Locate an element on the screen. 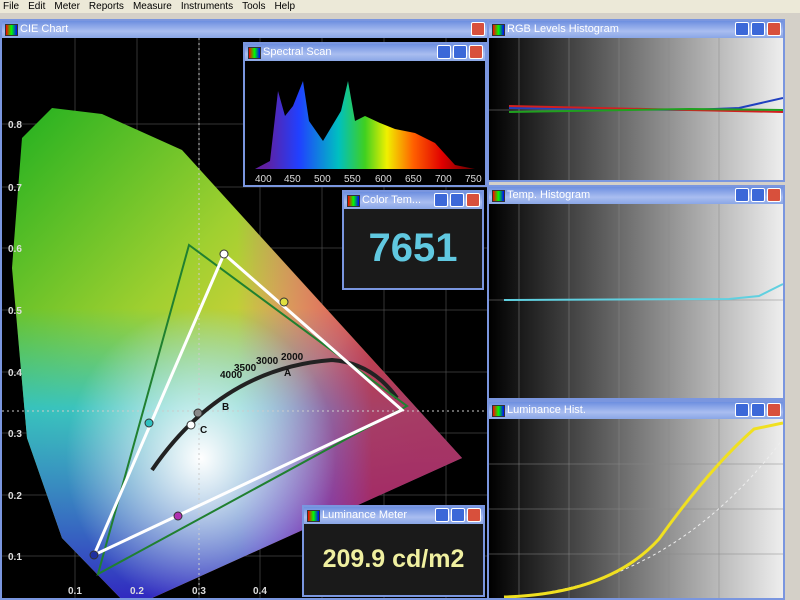 The width and height of the screenshot is (800, 600). temp-hist-window: Temp. Histogram is located at coordinates (636, 292).